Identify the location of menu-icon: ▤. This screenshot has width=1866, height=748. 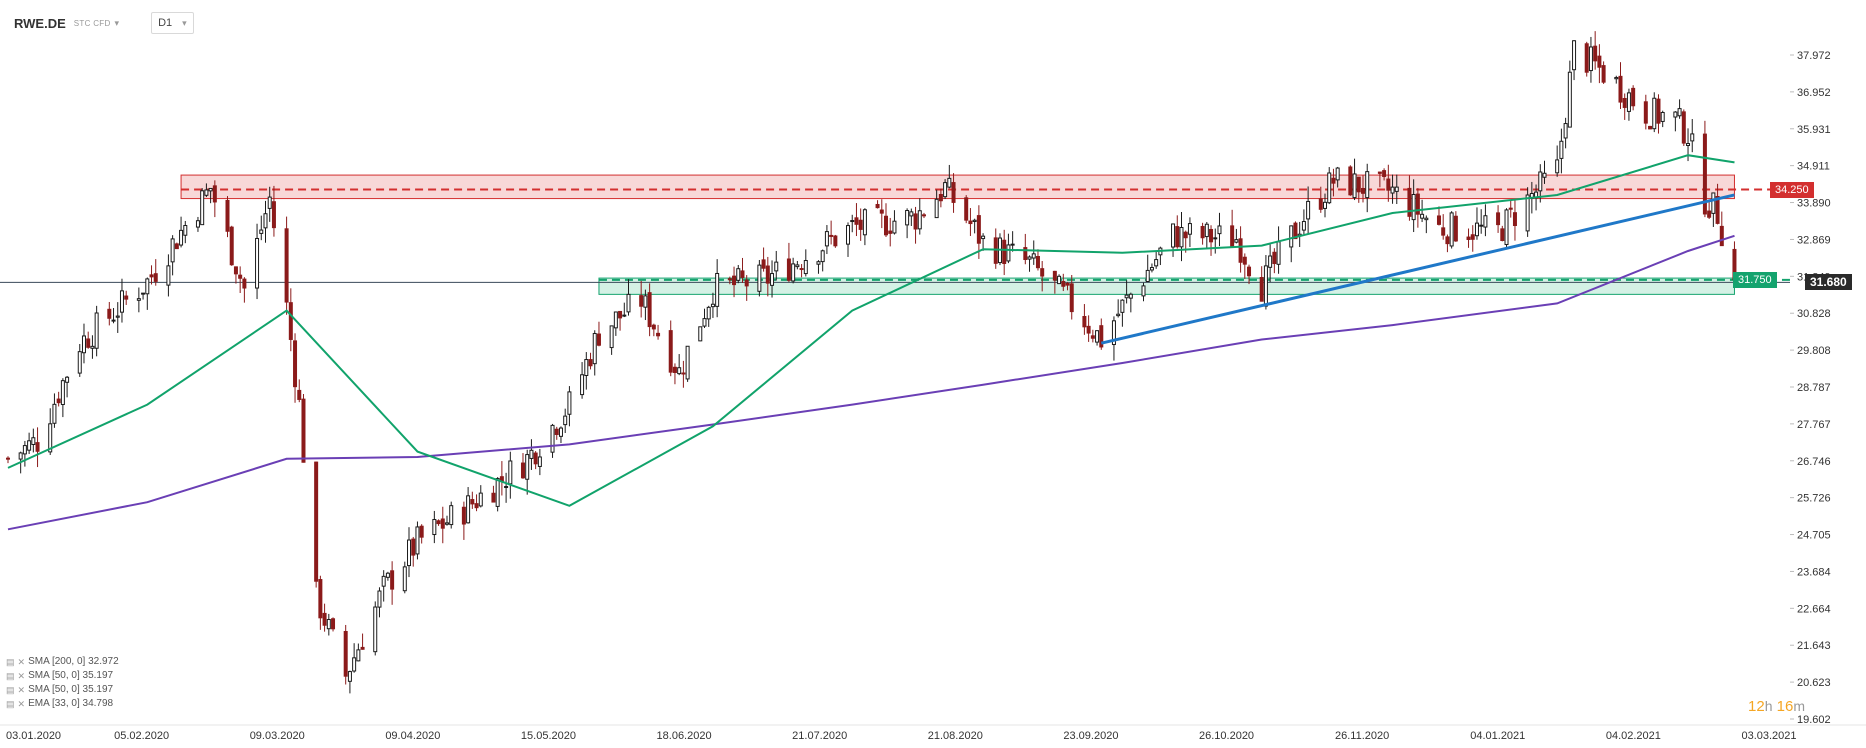
(10, 704).